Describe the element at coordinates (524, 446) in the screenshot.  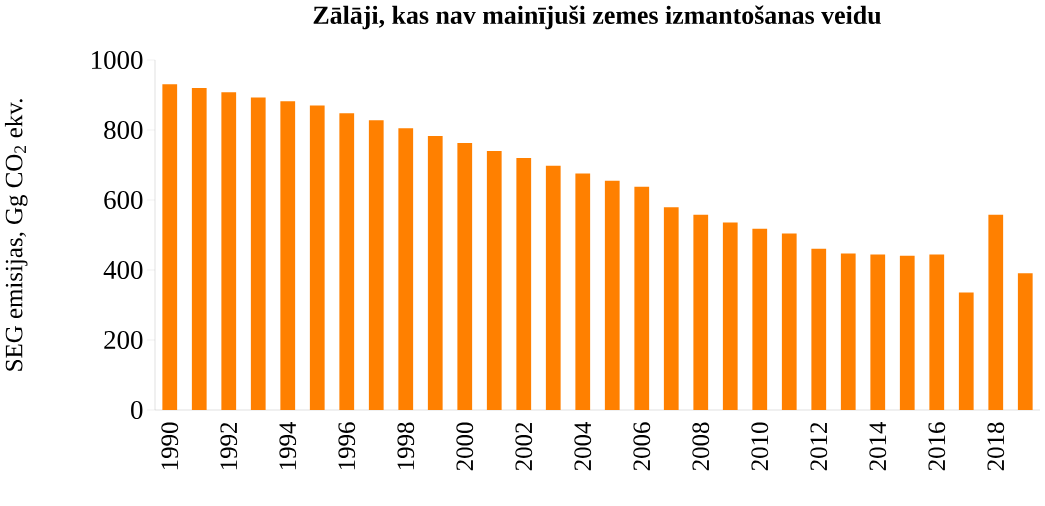
I see `x-tick-label: 2002` at that location.